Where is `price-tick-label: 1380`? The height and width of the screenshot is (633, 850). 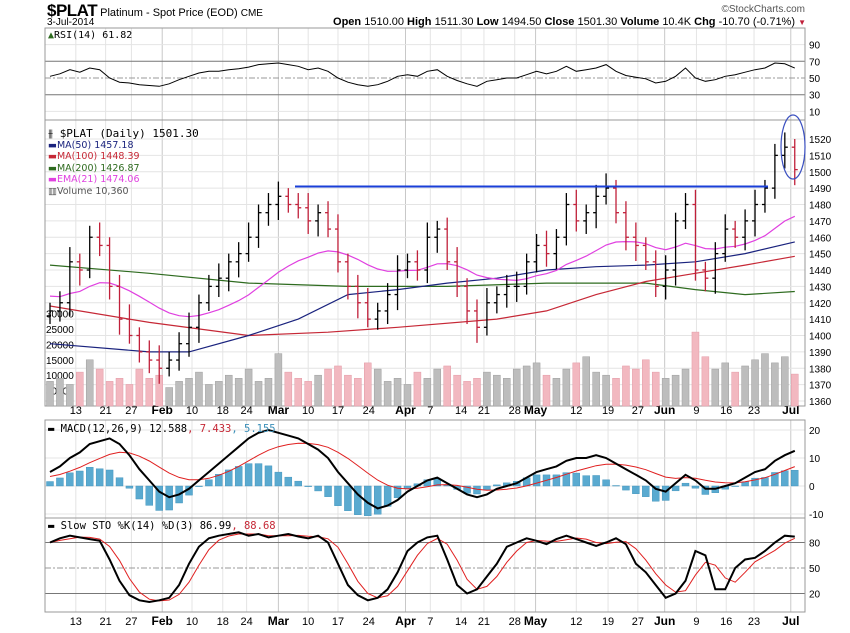 price-tick-label: 1380 is located at coordinates (820, 369).